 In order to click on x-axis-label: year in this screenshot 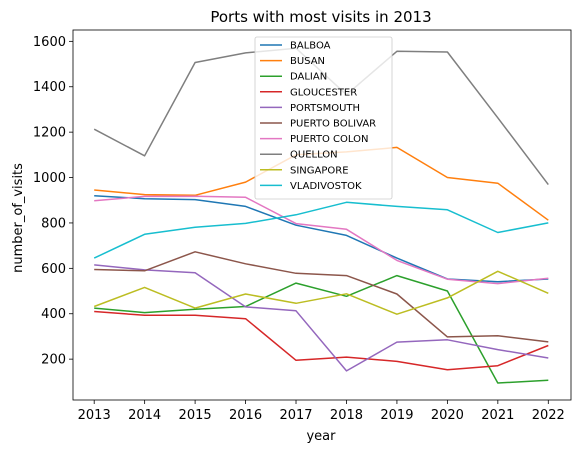, I will do `click(321, 436)`.